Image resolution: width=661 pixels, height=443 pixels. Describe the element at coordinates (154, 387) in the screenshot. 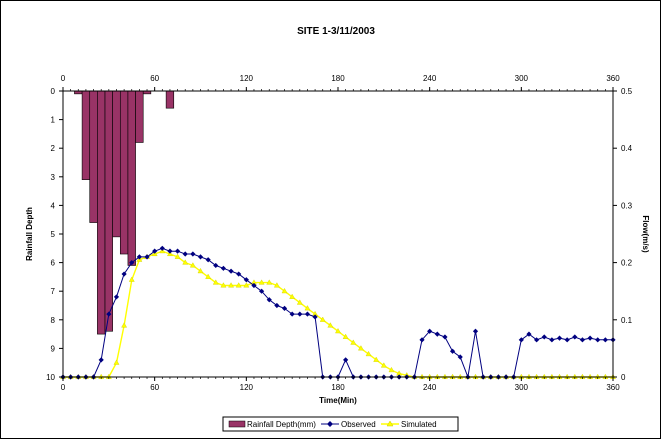

I see `x-tick-label-bottom: 60` at that location.